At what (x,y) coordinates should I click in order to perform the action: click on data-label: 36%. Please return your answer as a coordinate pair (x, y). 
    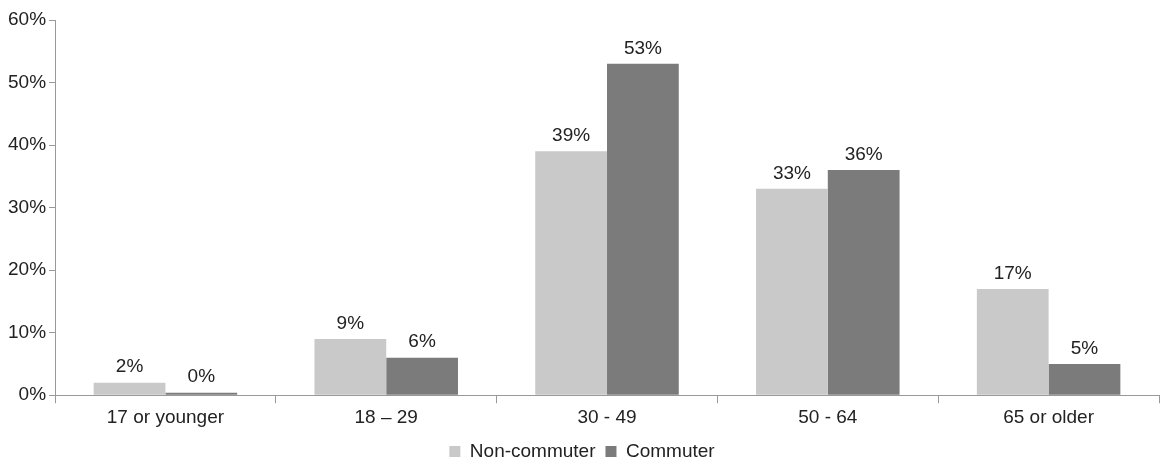
    Looking at the image, I should click on (863, 153).